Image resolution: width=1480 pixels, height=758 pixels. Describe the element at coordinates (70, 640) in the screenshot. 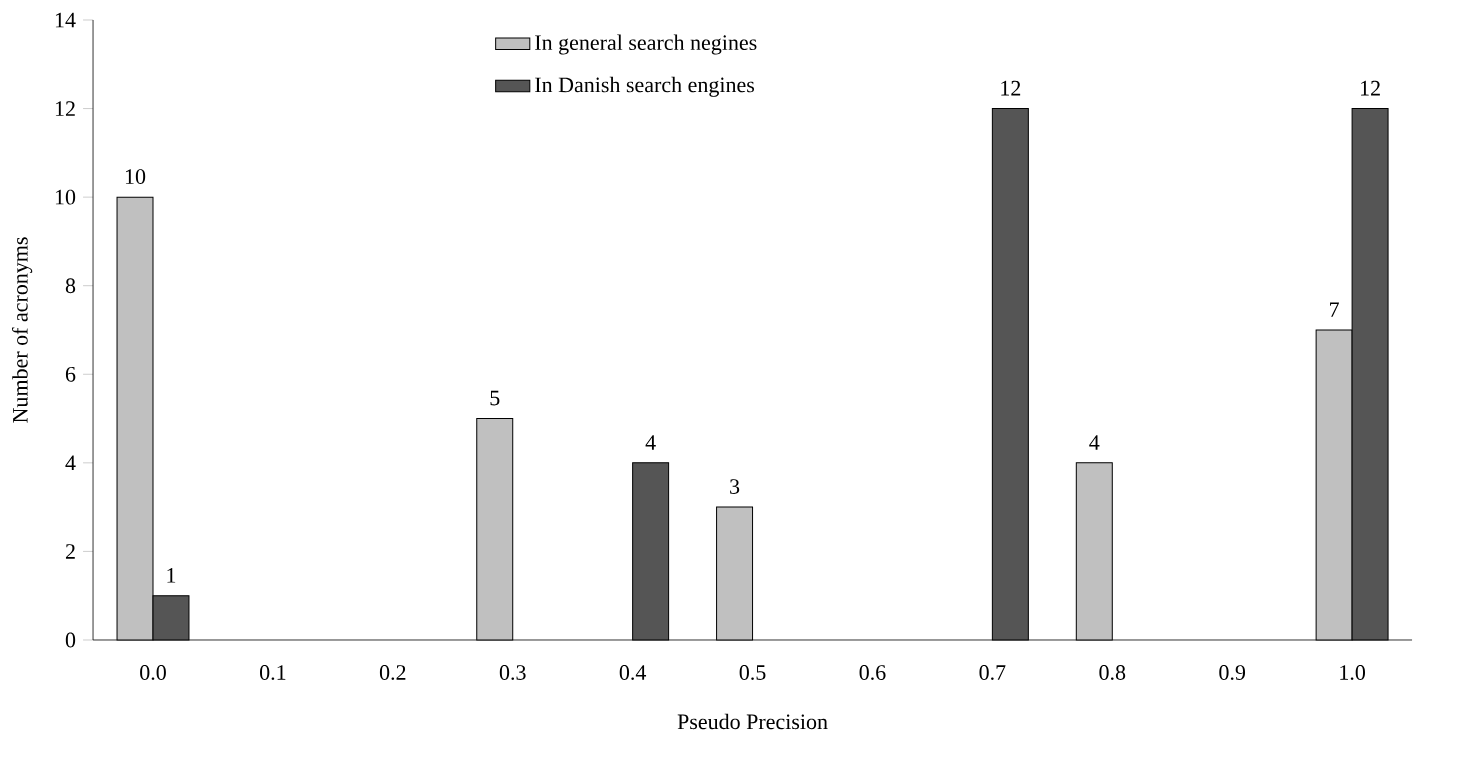

I see `y-tick-label: 0` at that location.